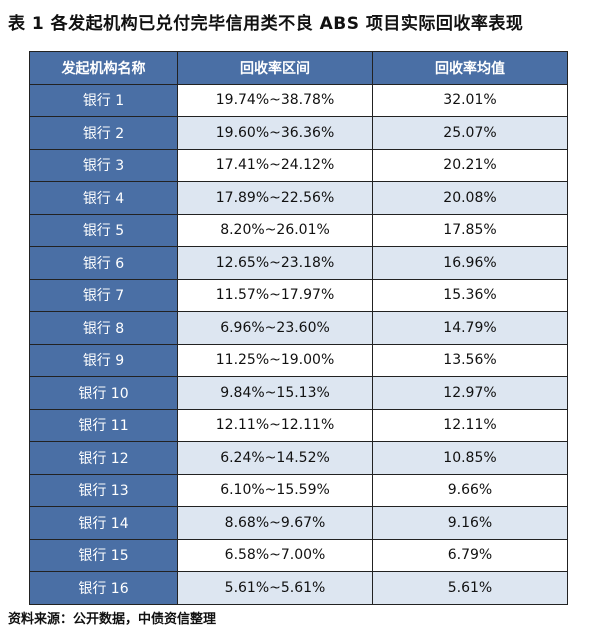 The image size is (595, 634). Describe the element at coordinates (470, 100) in the screenshot. I see `cell-recovery-mean: 32.01%` at that location.